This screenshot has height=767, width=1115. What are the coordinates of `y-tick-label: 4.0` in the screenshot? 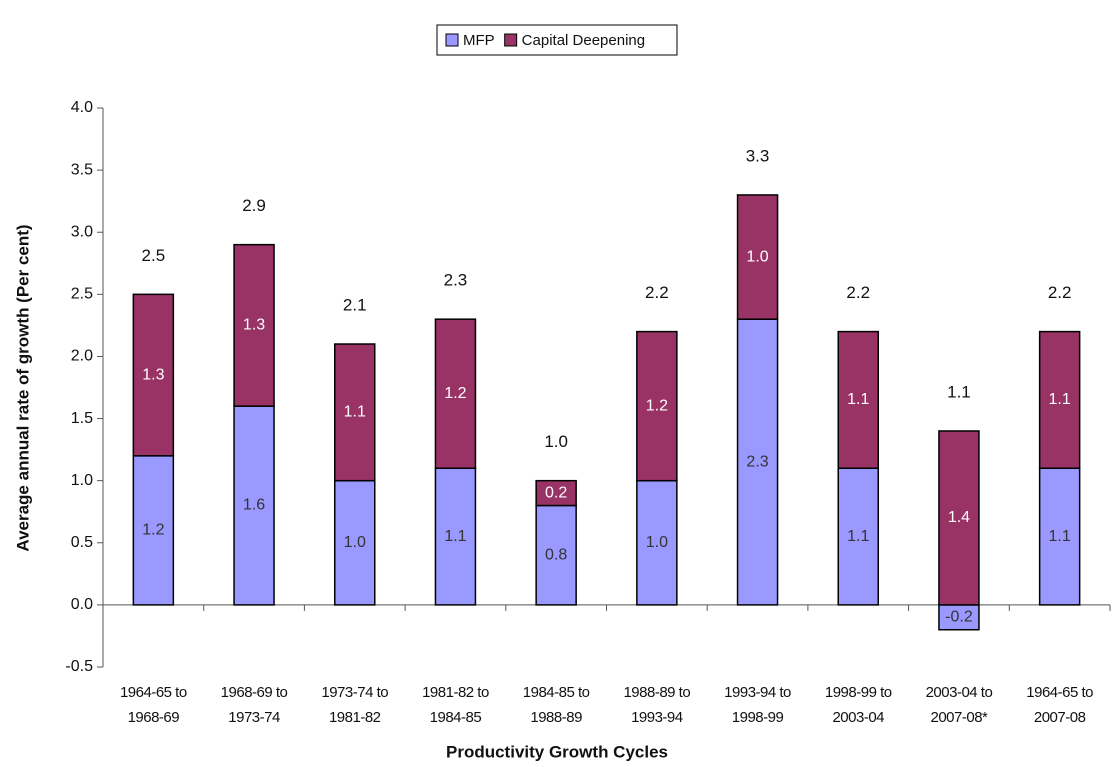 It's located at (82, 107).